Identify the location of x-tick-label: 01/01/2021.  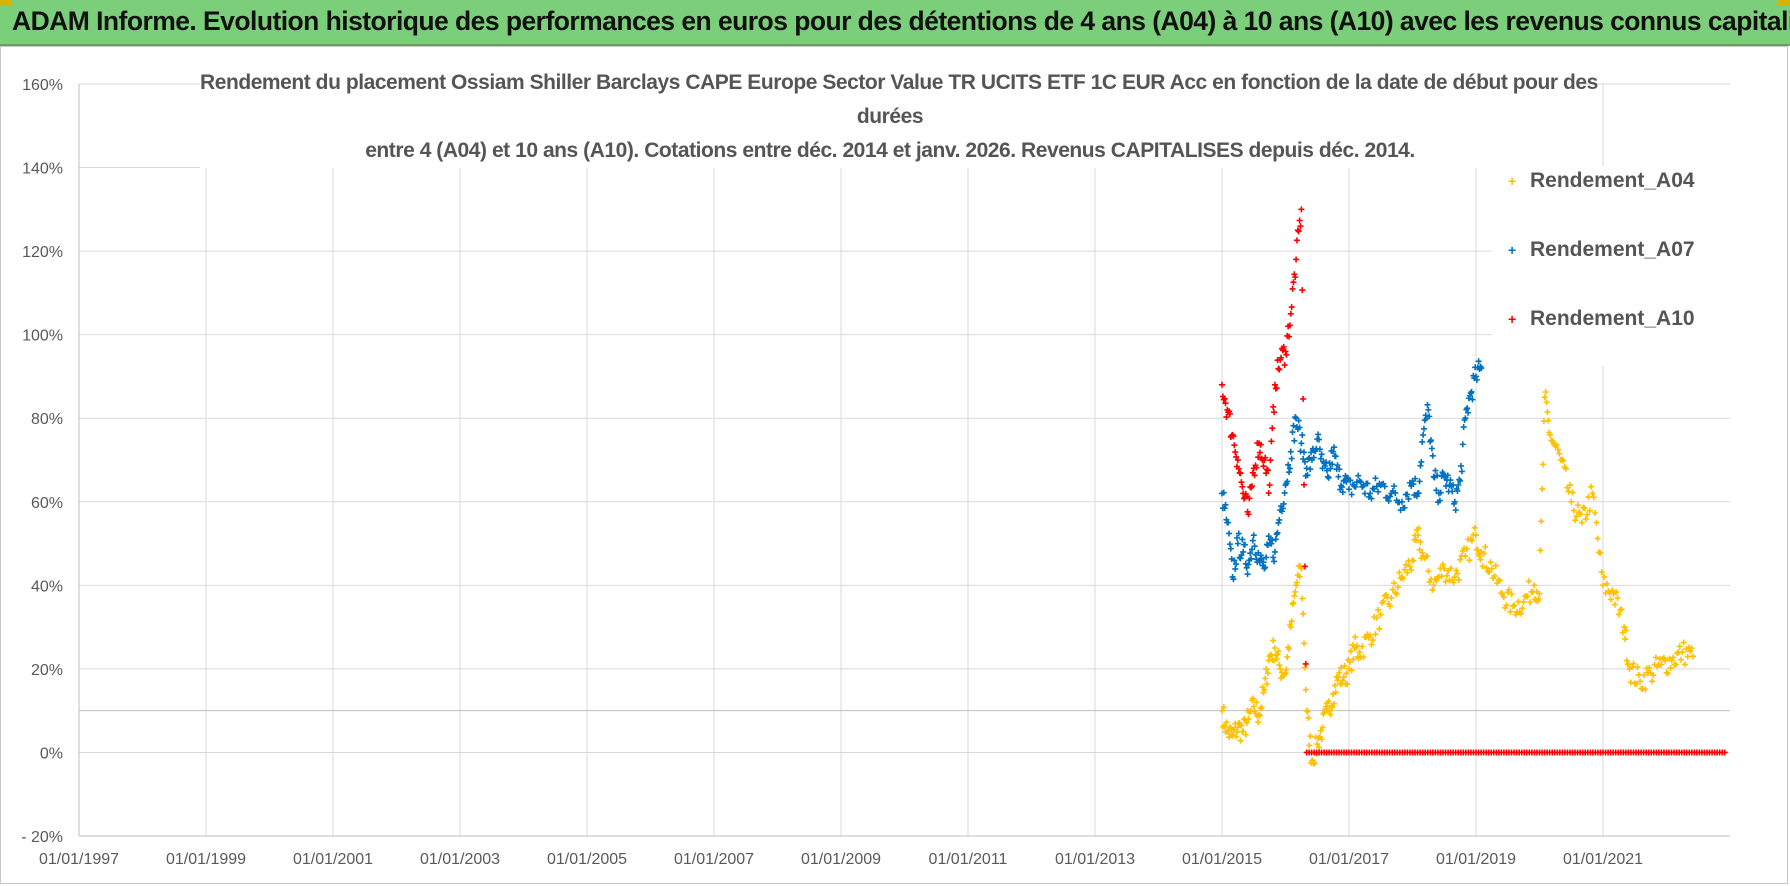
(1603, 859).